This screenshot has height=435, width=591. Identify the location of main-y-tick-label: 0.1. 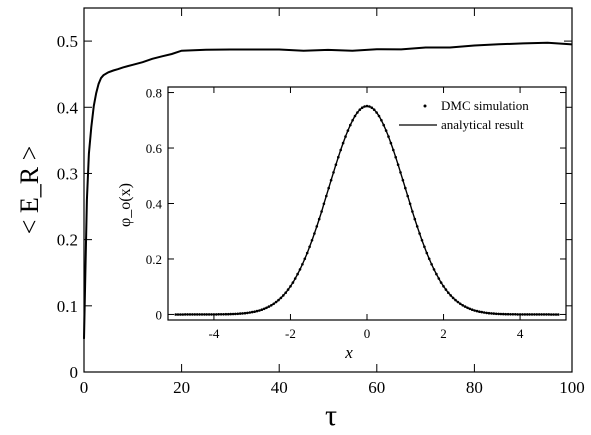
(67, 306).